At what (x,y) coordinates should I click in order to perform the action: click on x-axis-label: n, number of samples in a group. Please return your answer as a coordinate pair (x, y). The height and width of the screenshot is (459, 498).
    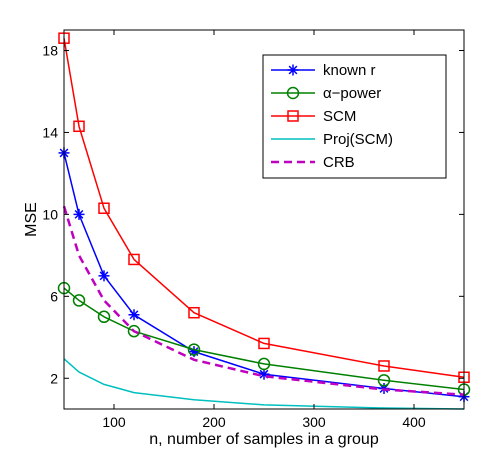
    Looking at the image, I should click on (264, 439).